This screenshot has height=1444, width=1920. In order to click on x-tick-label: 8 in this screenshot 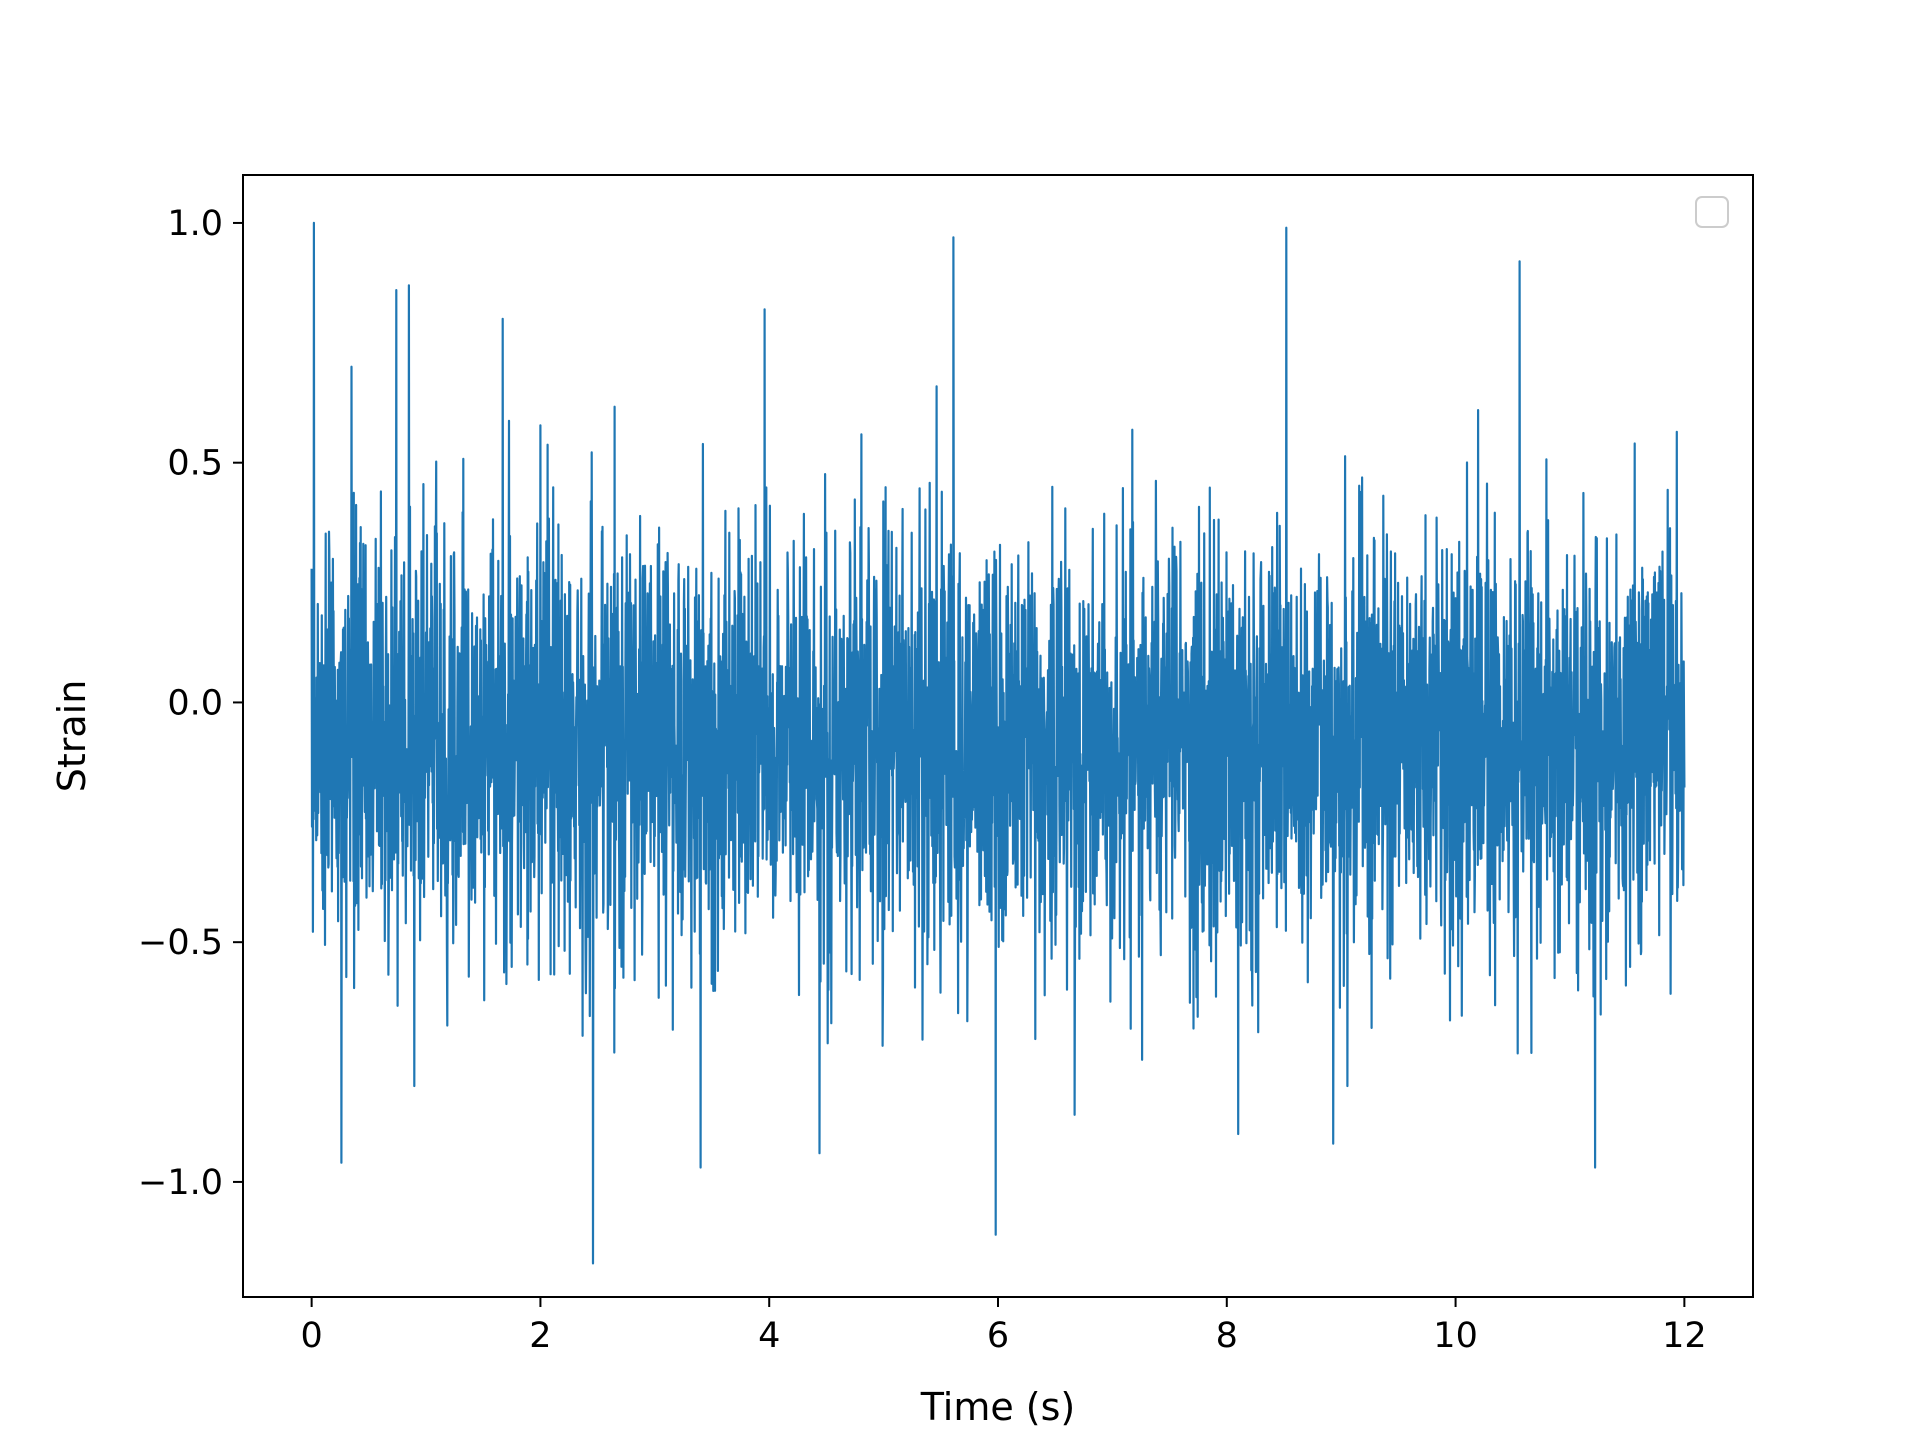, I will do `click(1227, 1336)`.